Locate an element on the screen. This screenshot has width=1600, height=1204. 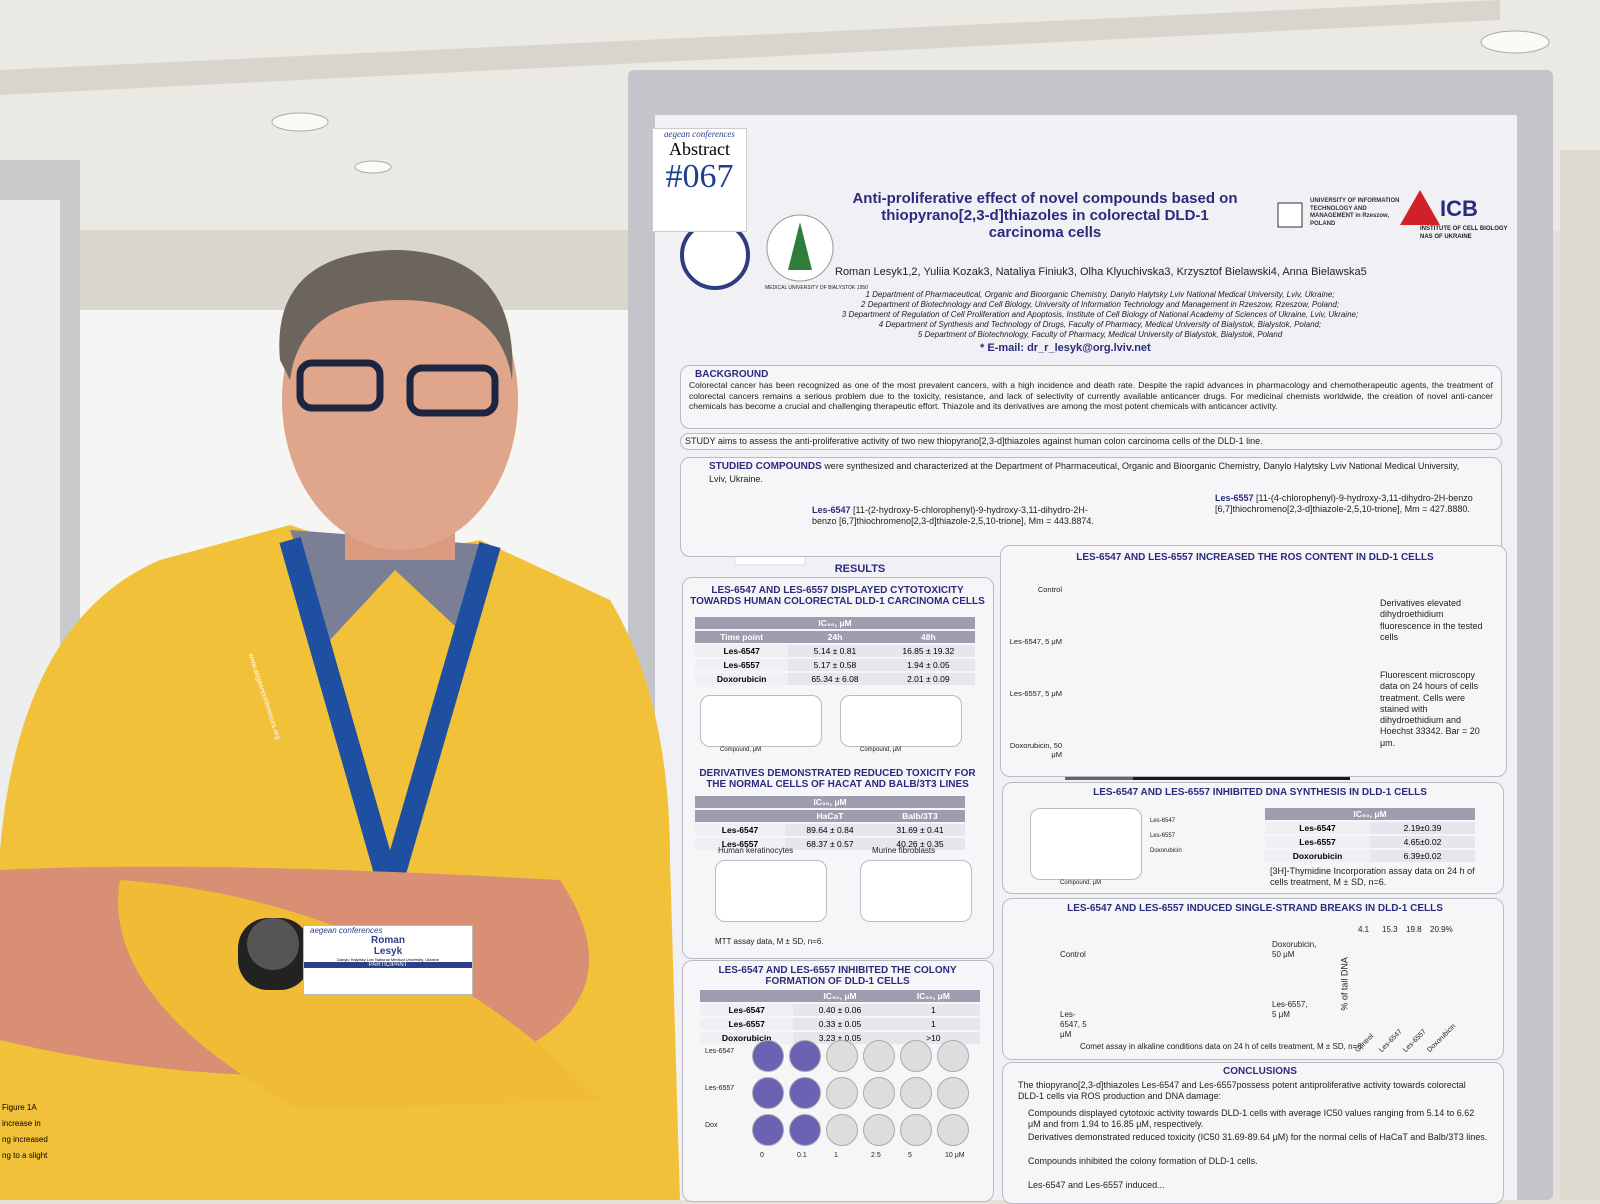
wall is located at coordinates (1580, 675).